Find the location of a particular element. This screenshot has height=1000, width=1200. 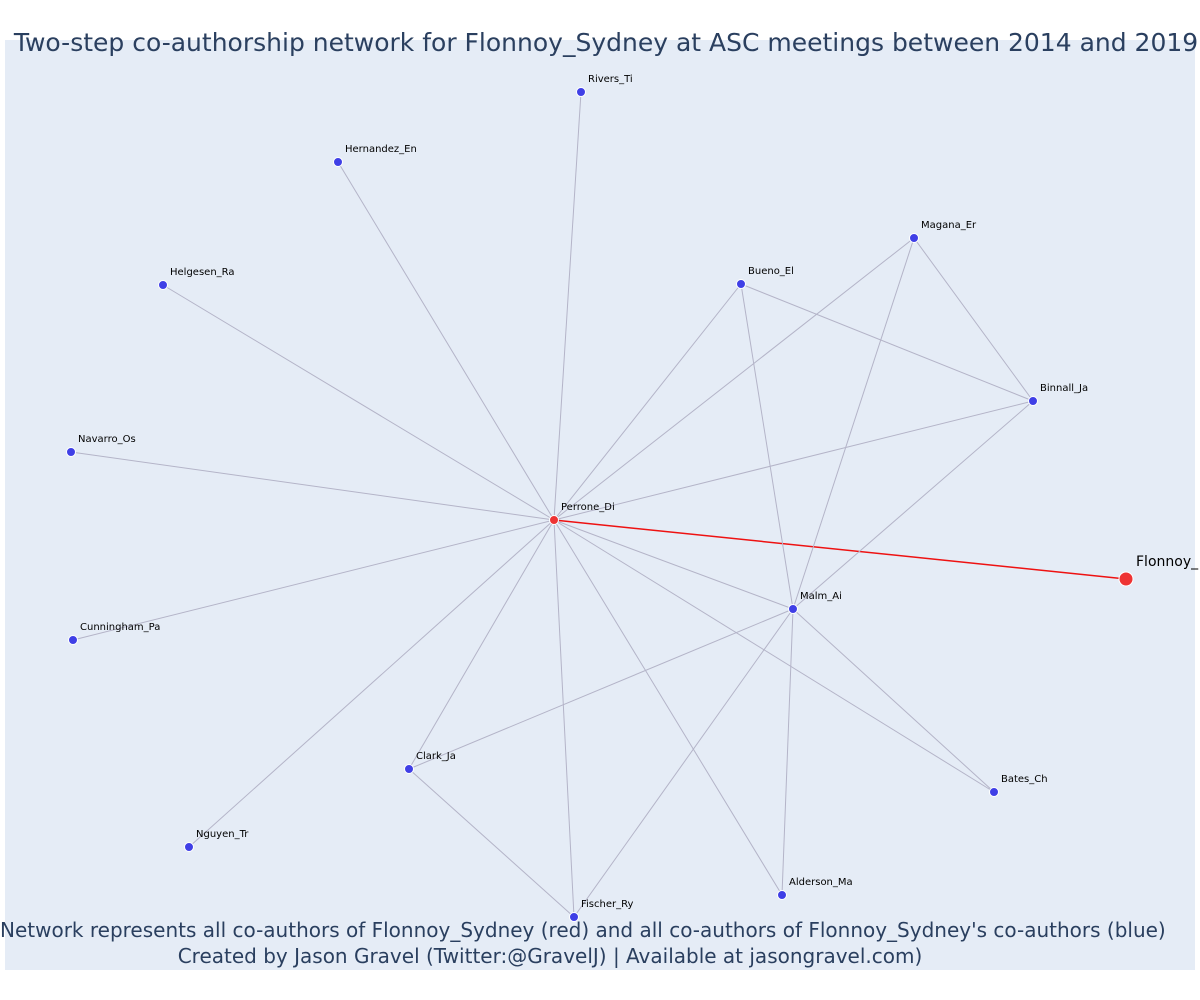

node-nguyen-tr is located at coordinates (189, 847).